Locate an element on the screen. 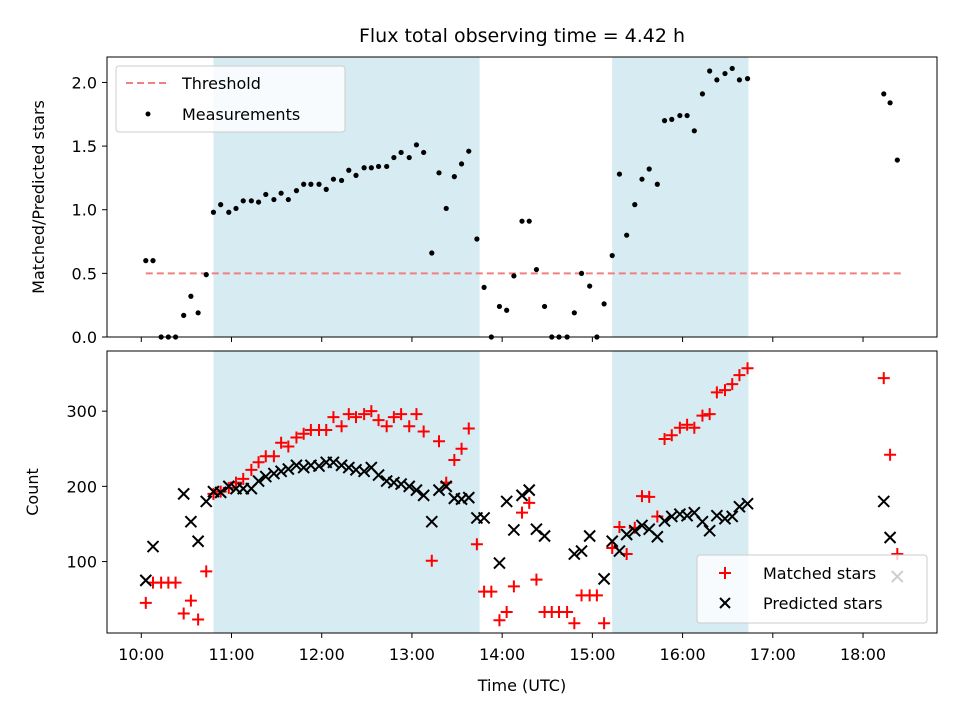 The image size is (960, 720). x-axis-ticks-top is located at coordinates (502, 339).